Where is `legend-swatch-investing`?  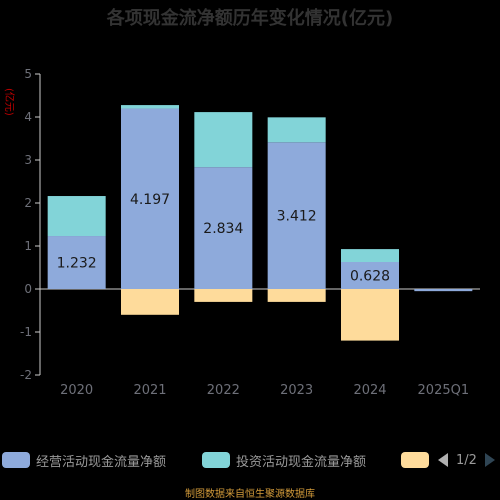 legend-swatch-investing is located at coordinates (216, 460).